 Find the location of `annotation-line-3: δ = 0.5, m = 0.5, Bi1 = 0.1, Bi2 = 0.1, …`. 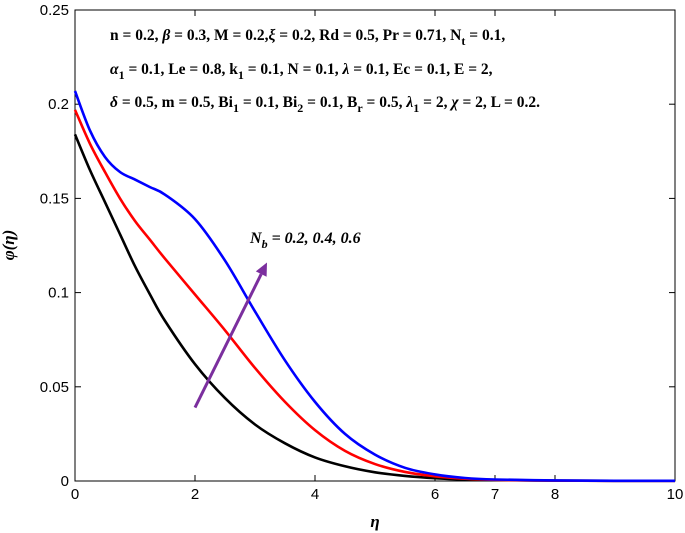

annotation-line-3: δ = 0.5, m = 0.5, Bi1 = 0.1, Bi2 = 0.1, … is located at coordinates (325, 104).